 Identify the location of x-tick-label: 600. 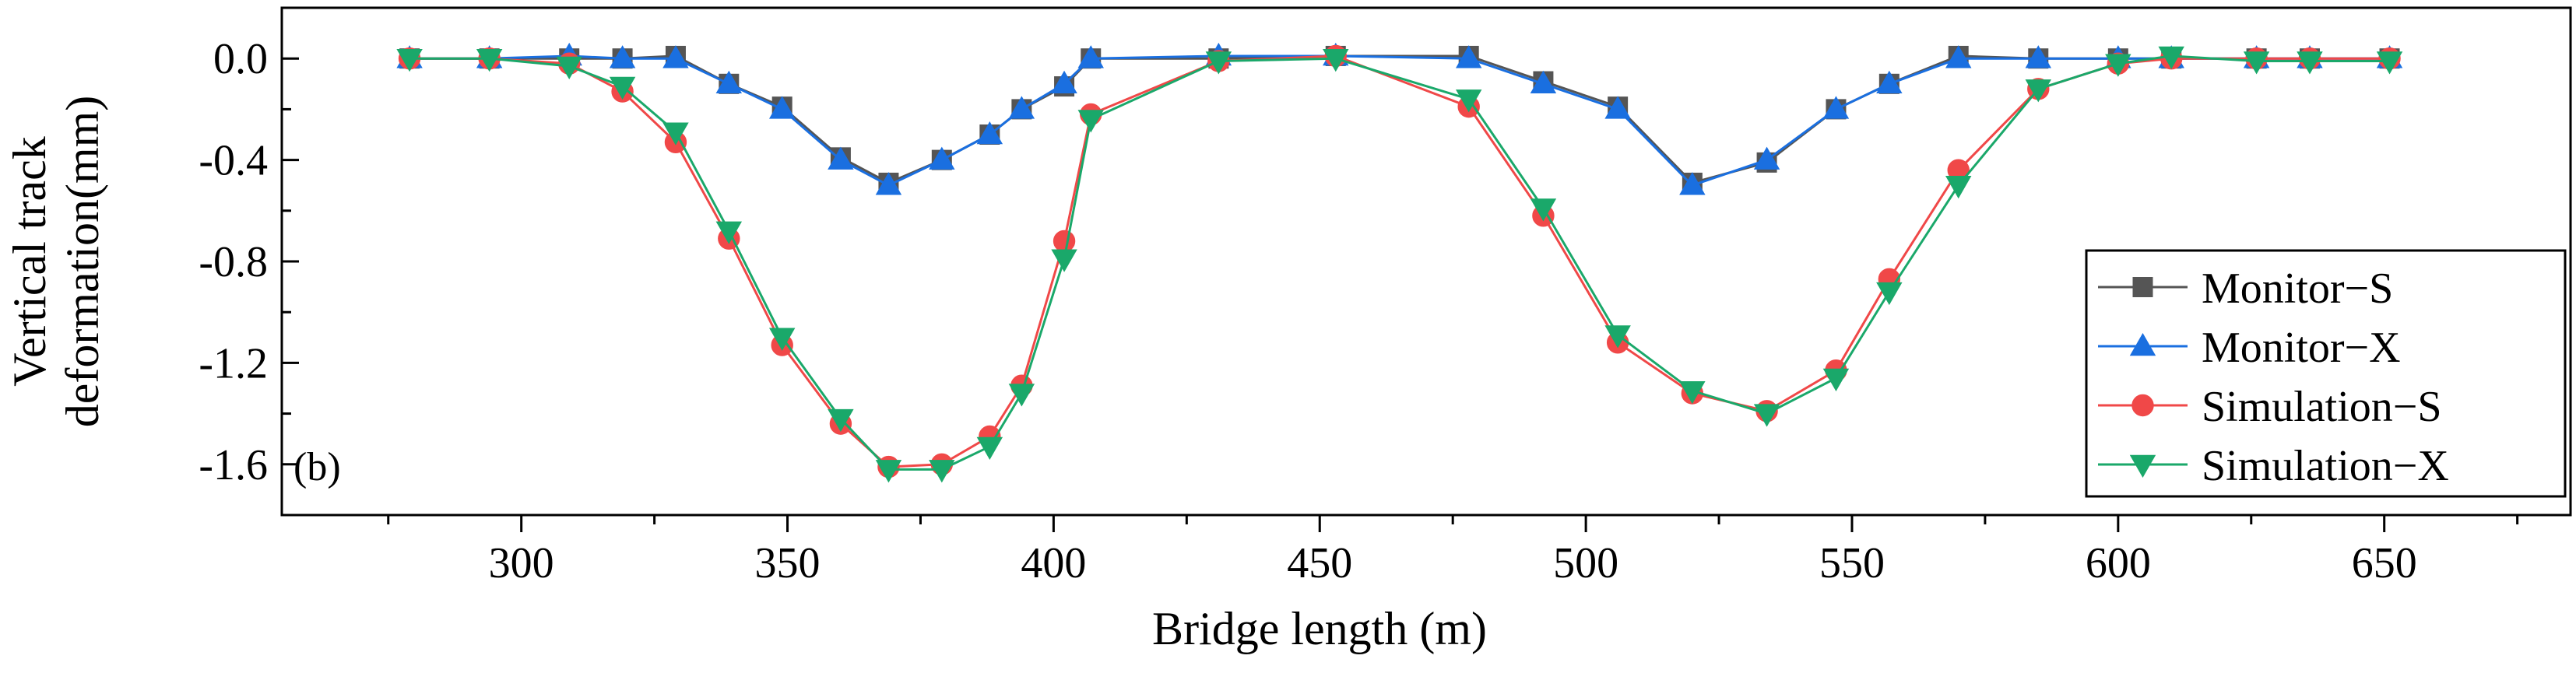
(2119, 563).